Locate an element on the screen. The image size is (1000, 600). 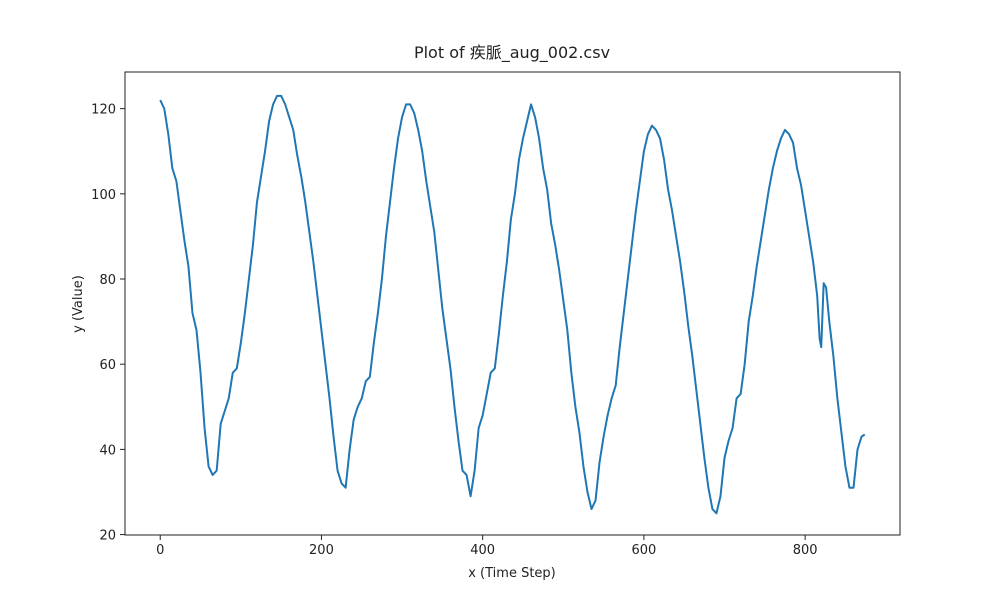
x-axis-label: x (Time Step) is located at coordinates (512, 573).